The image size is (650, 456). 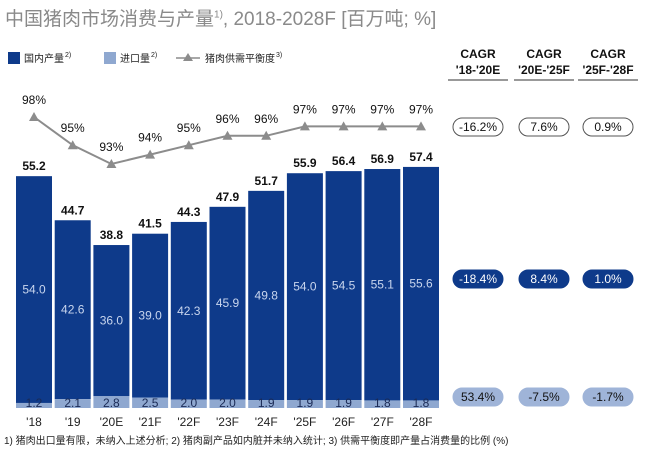 I want to click on bar-label-domestic: 36.0, so click(x=112, y=321).